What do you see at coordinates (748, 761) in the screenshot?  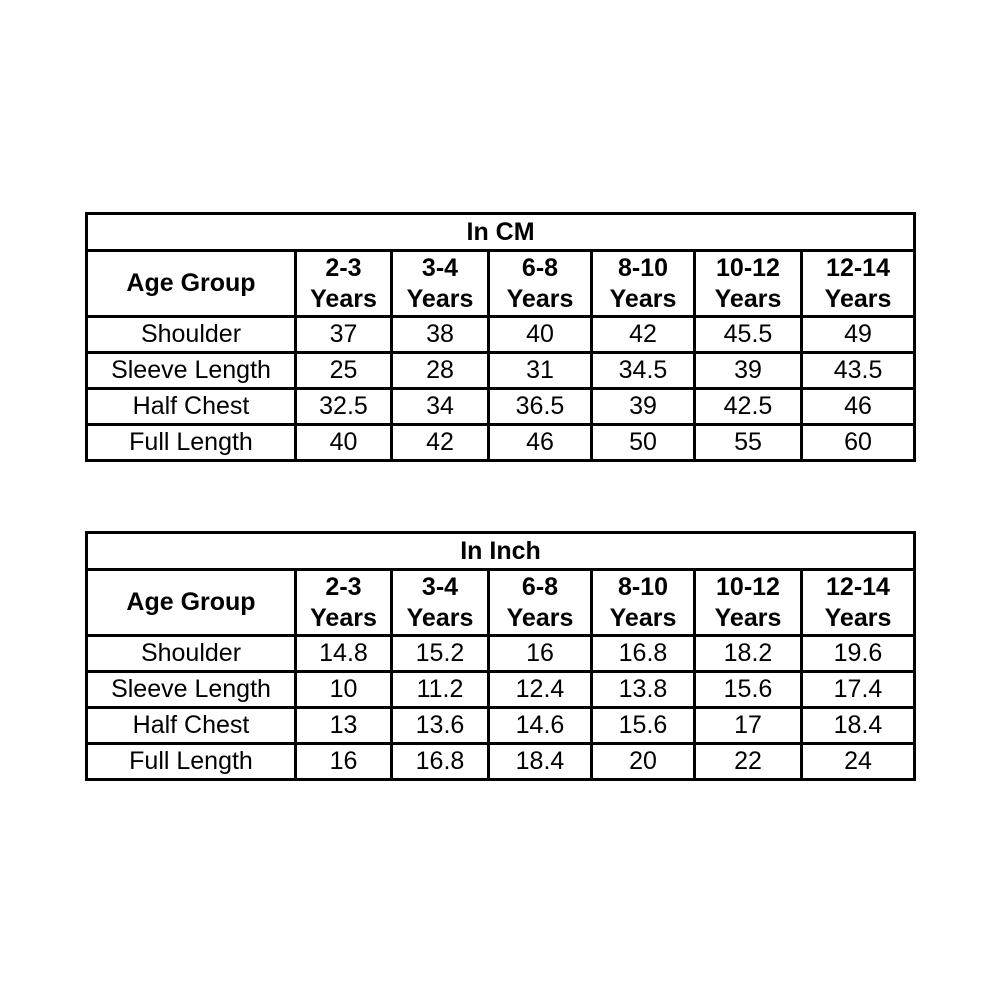 I see `cell-value: 22` at bounding box center [748, 761].